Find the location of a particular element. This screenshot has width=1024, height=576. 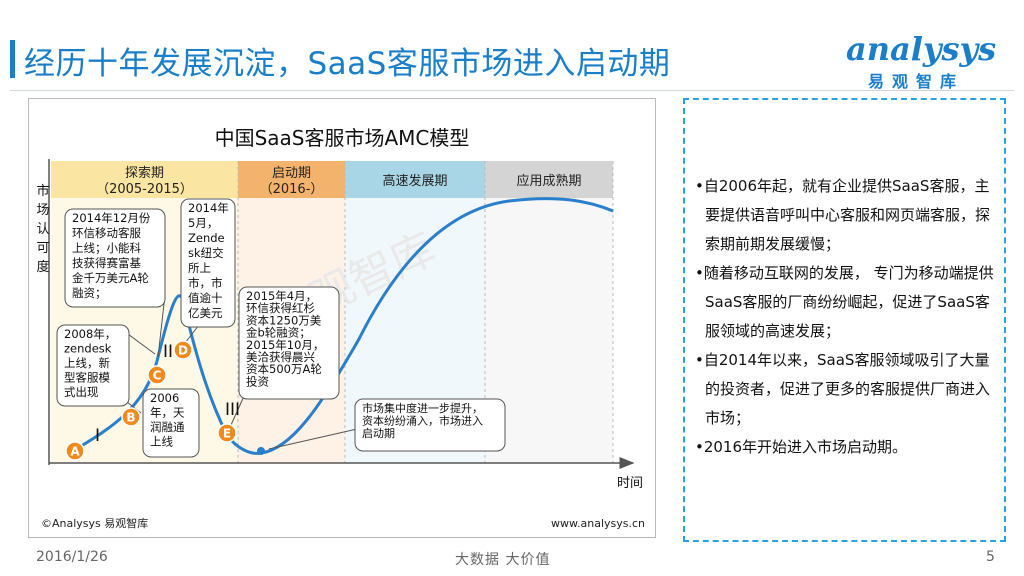

callout-text: Zende is located at coordinates (206, 238).